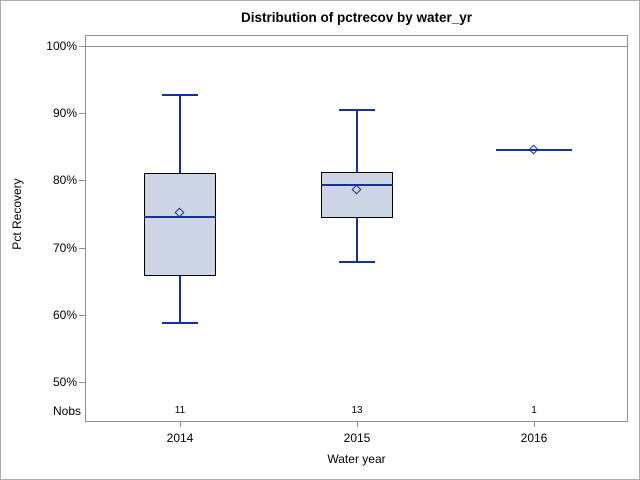 The image size is (640, 480). Describe the element at coordinates (64, 113) in the screenshot. I see `y-axis-tick-label: 90%` at that location.